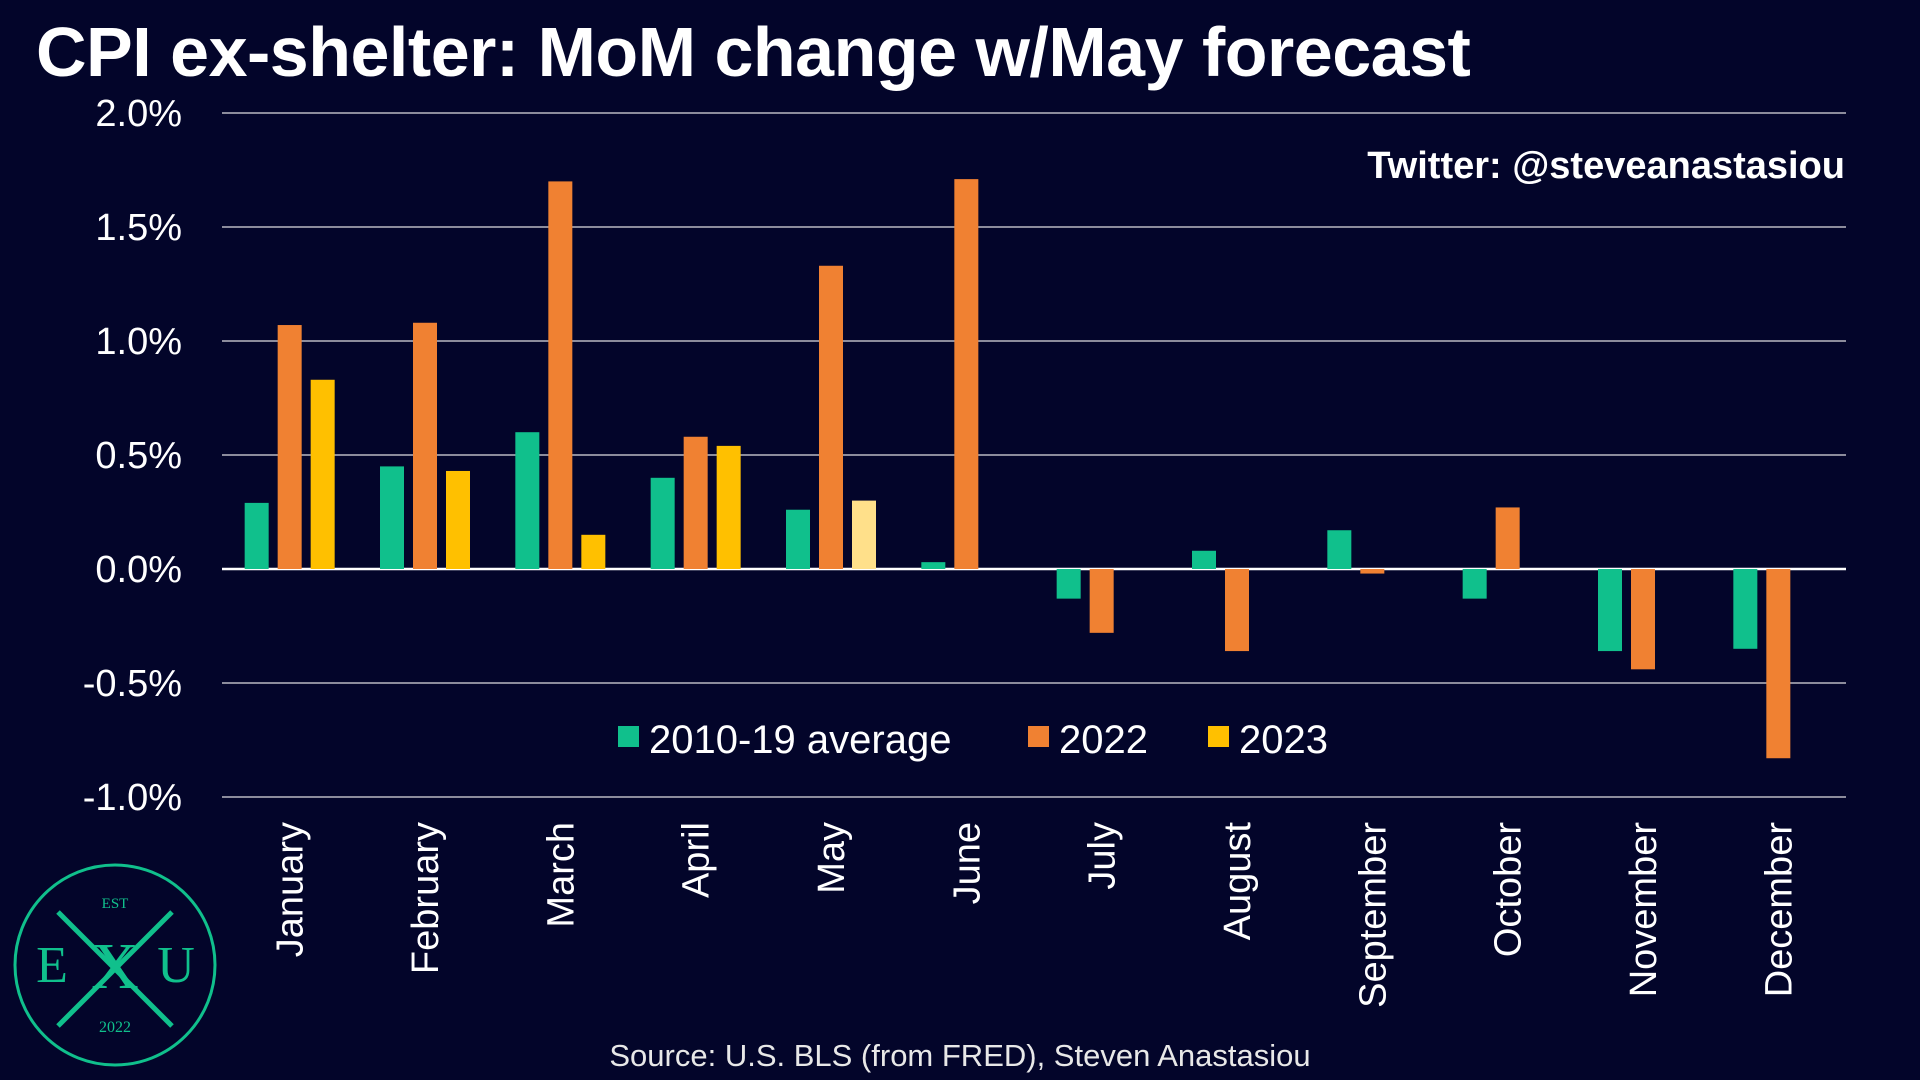  I want to click on bar-2023-february, so click(458, 519).